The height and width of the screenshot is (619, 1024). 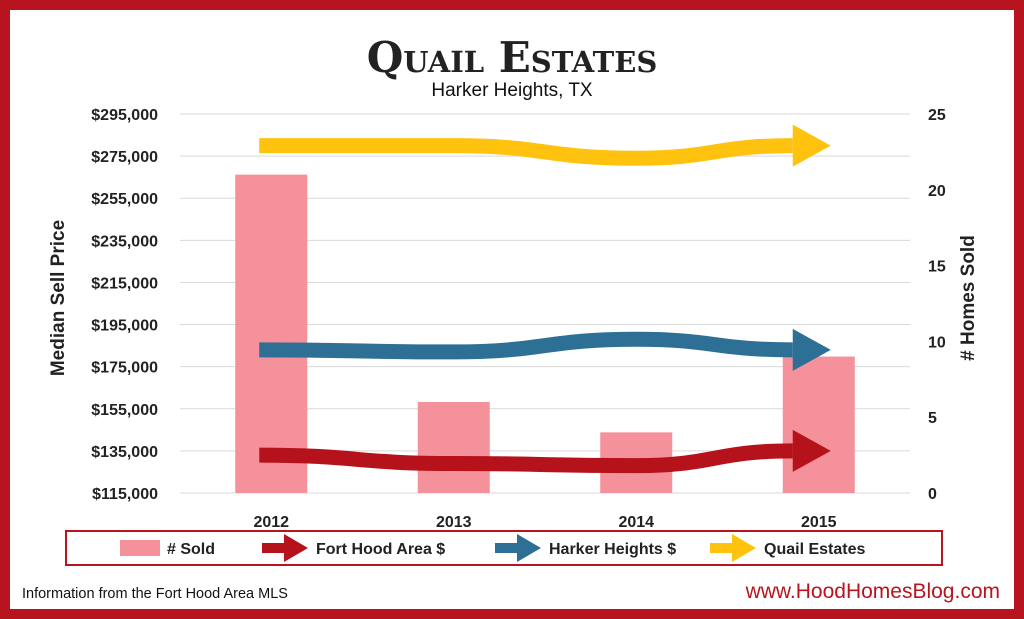 I want to click on legend-label: Harker Heights $, so click(x=612, y=549).